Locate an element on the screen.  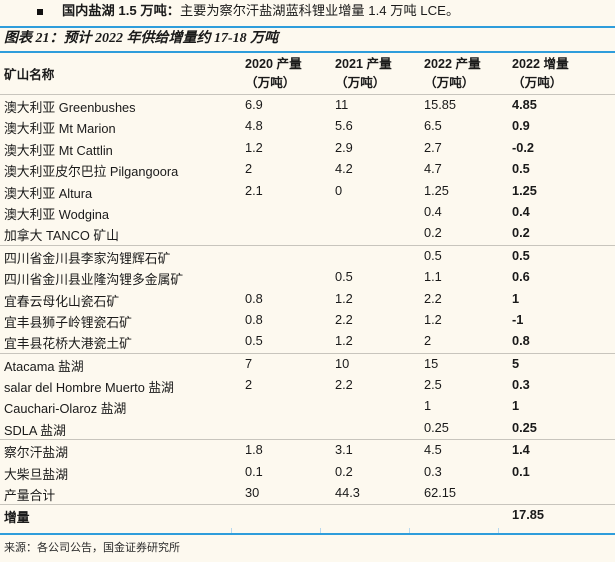
cell-2020: 0.8 is located at coordinates (254, 319).